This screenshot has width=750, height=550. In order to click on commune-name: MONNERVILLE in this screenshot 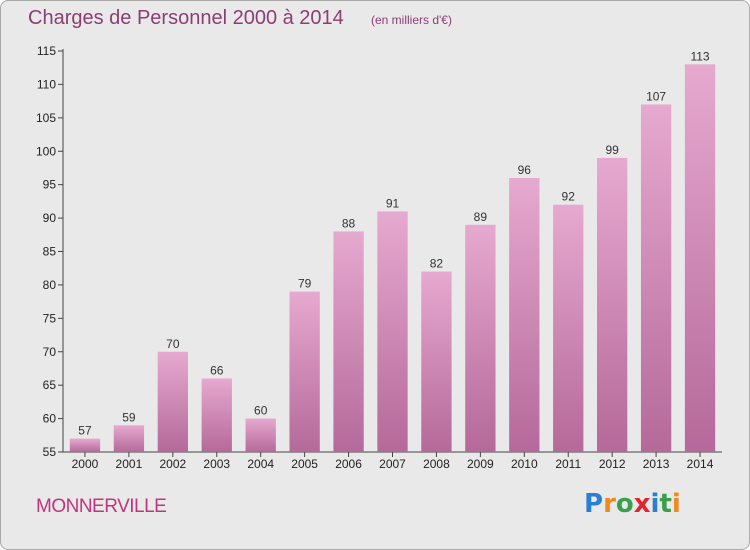, I will do `click(101, 506)`.